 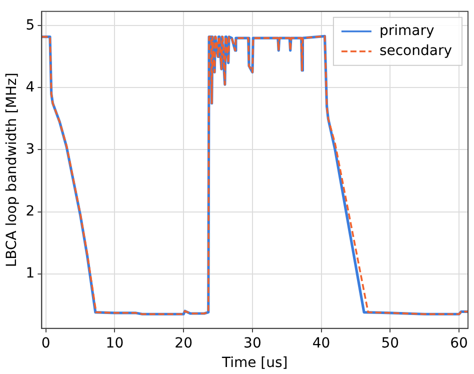 What do you see at coordinates (45, 343) in the screenshot?
I see `x-tick-label: 0` at bounding box center [45, 343].